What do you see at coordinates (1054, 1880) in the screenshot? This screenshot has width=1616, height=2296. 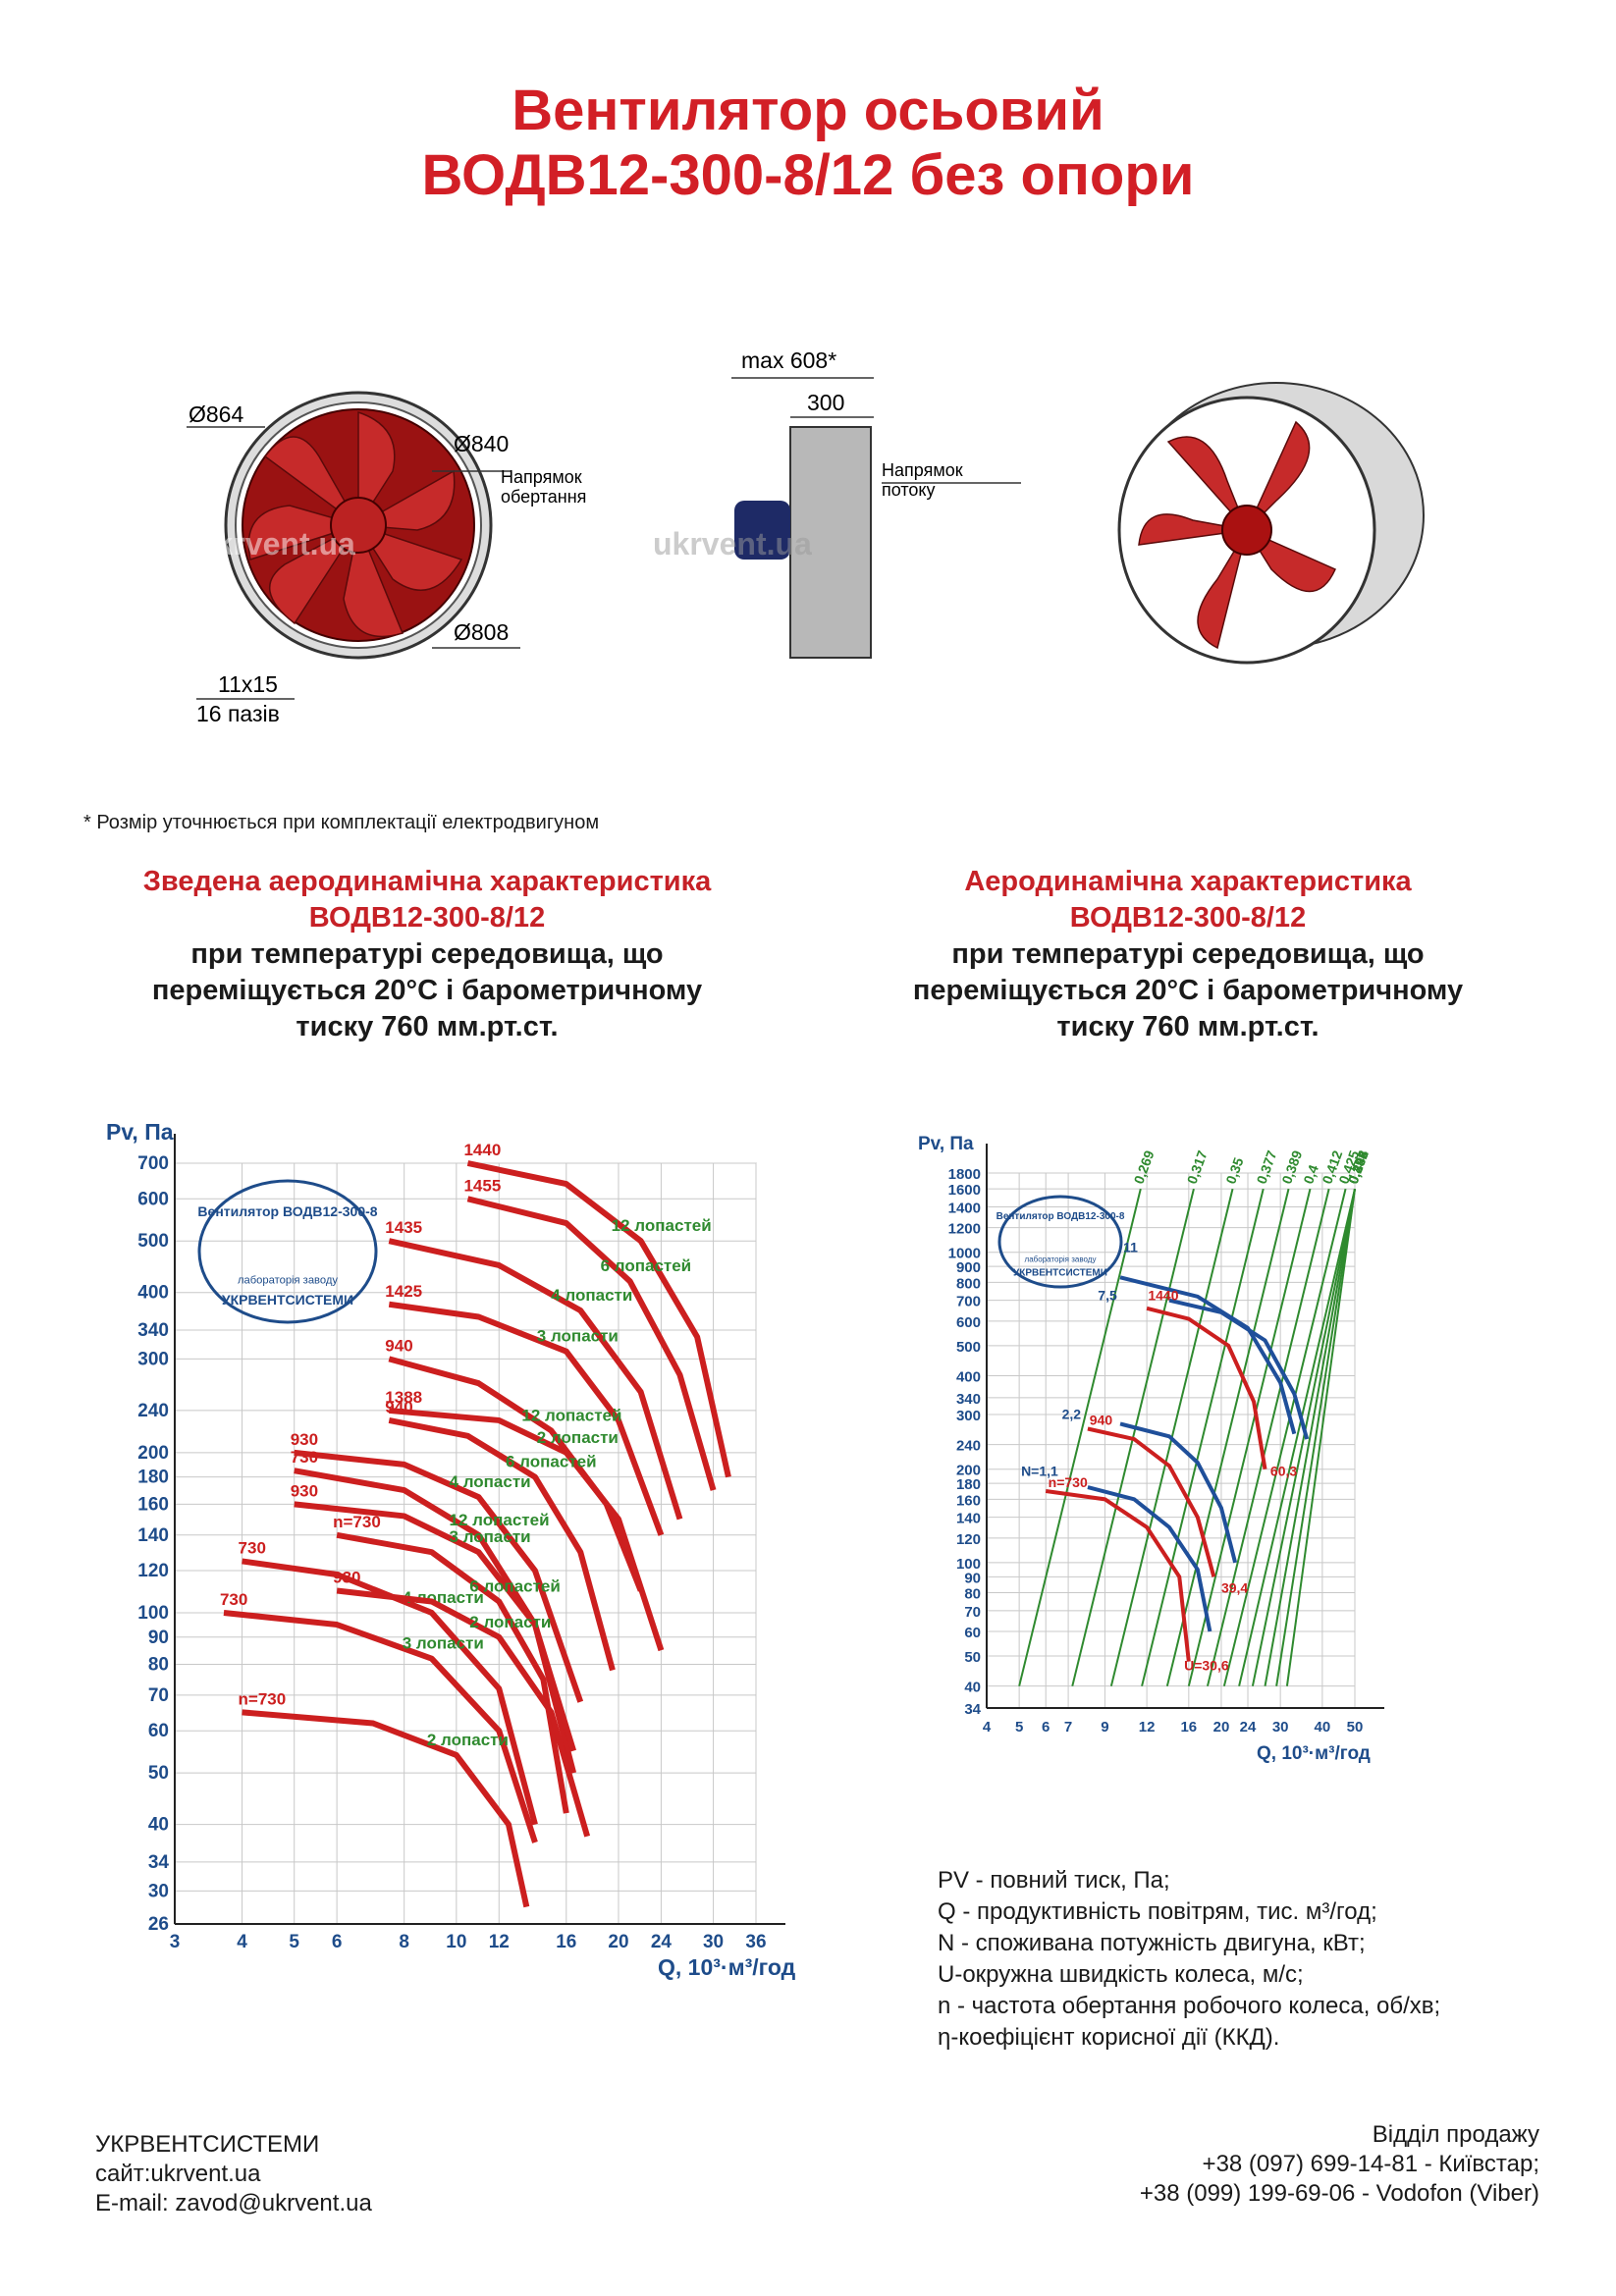 I see `legend-line-1: PV - повний тиск, Па;` at bounding box center [1054, 1880].